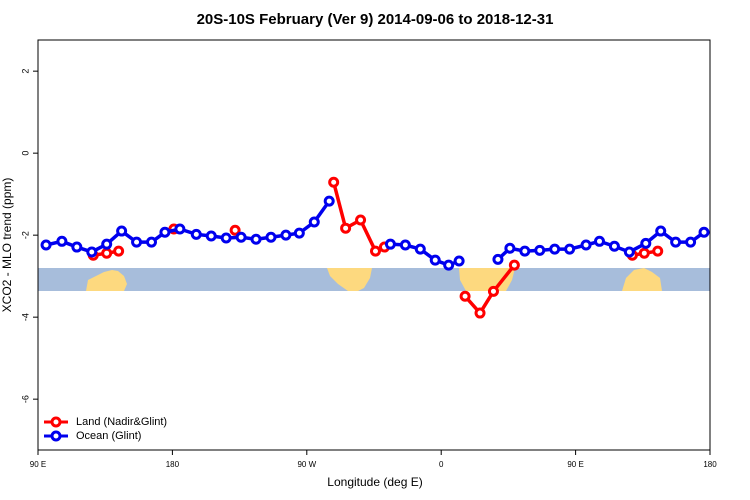  What do you see at coordinates (7, 245) in the screenshot?
I see `y-axis-title: XCO2 - MLO trend (ppm)` at bounding box center [7, 245].